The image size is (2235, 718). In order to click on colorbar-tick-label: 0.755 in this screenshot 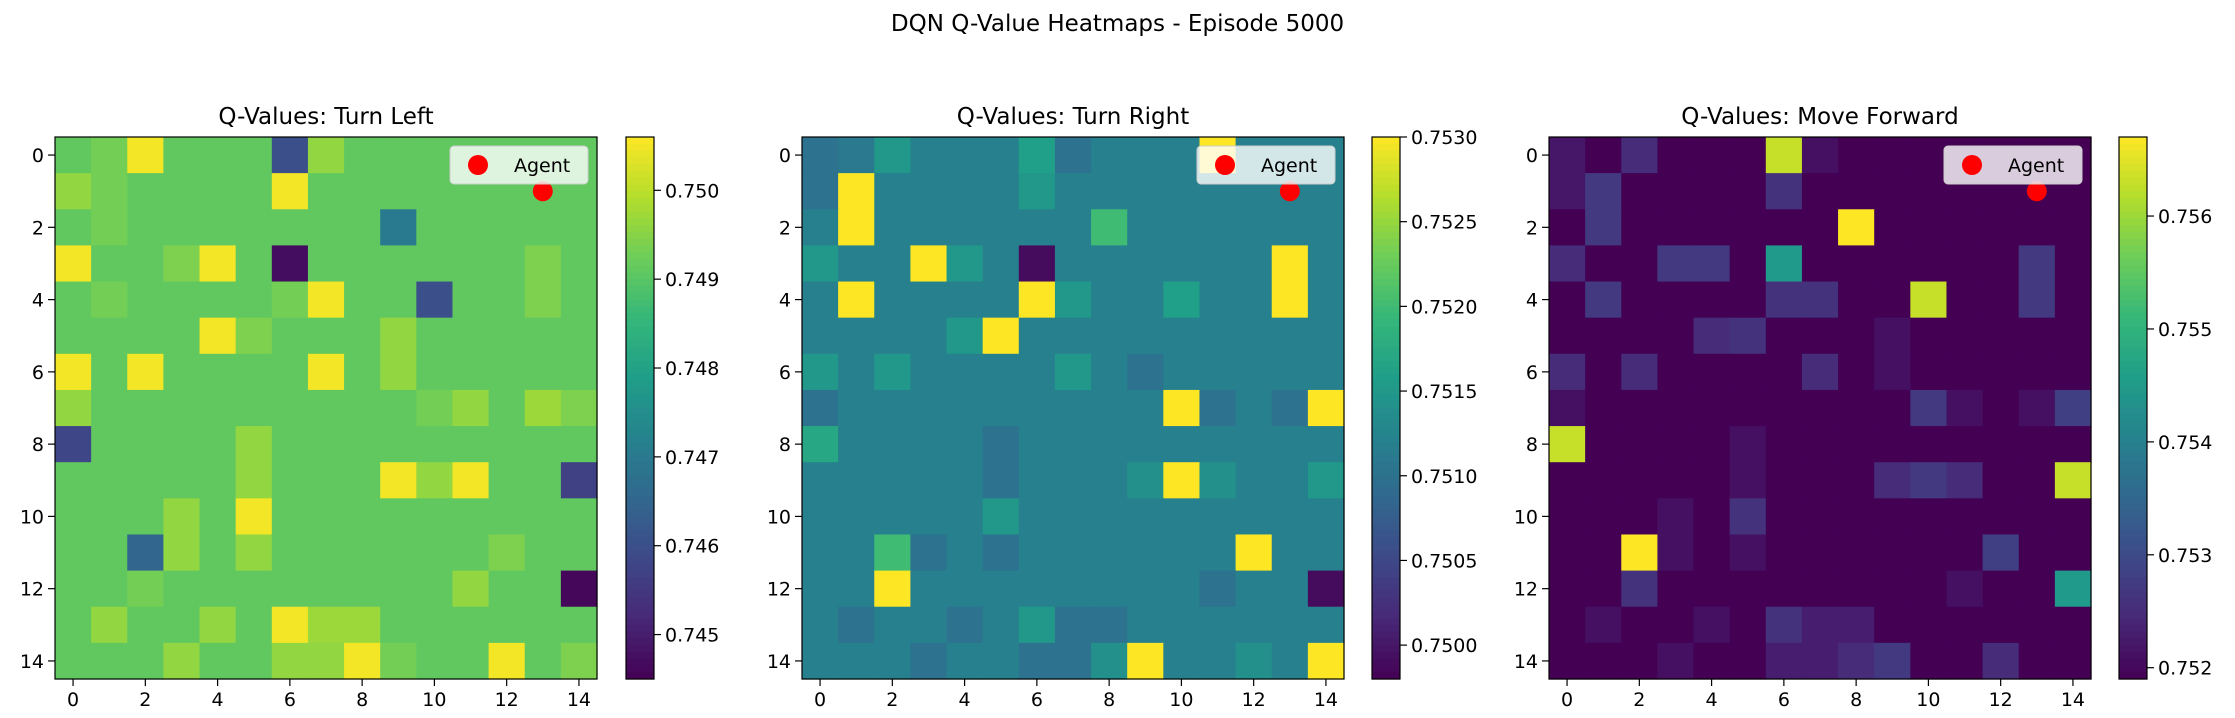, I will do `click(2185, 330)`.